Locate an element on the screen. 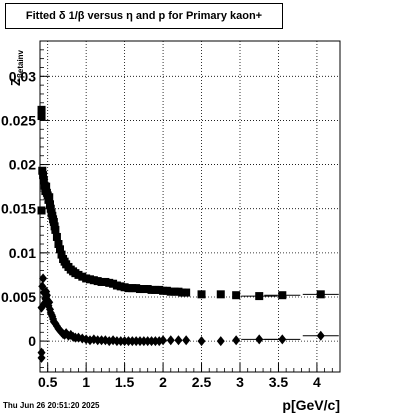  x-tick-label-0: 0.5 is located at coordinates (48, 382).